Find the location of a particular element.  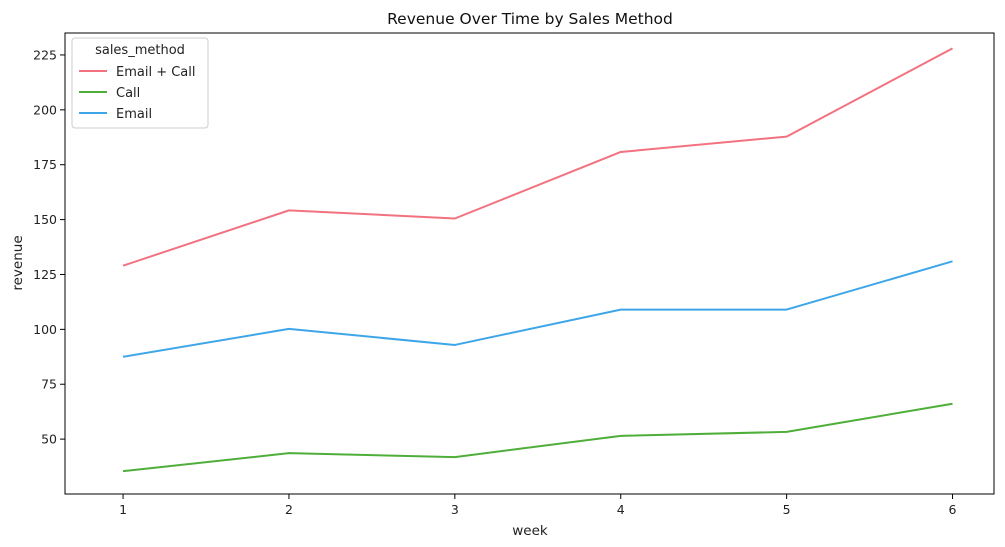

x-tick-label: 1 is located at coordinates (123, 509).